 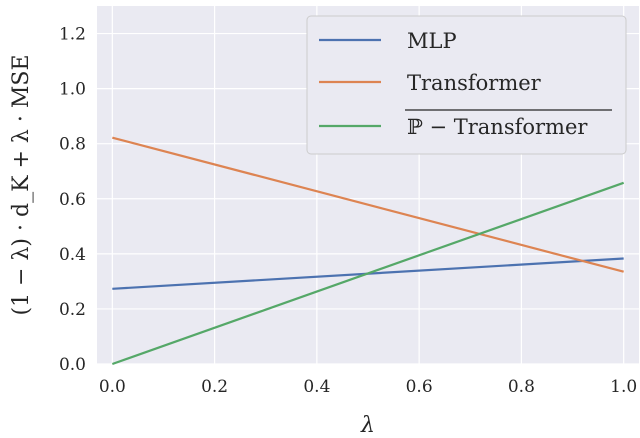 I want to click on x-tick-label: 1.0, so click(x=623, y=387).